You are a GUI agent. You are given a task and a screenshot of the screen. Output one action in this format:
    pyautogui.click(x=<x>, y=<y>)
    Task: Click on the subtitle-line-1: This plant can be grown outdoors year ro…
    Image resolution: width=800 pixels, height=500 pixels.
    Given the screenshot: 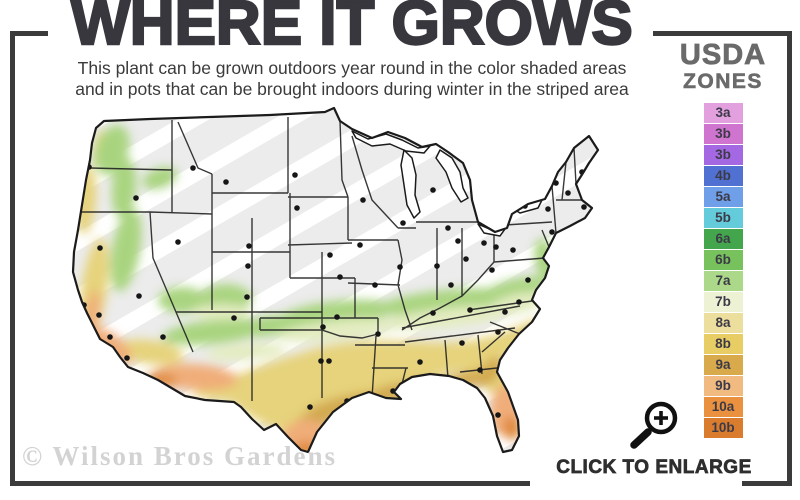 What is the action you would take?
    pyautogui.click(x=352, y=68)
    